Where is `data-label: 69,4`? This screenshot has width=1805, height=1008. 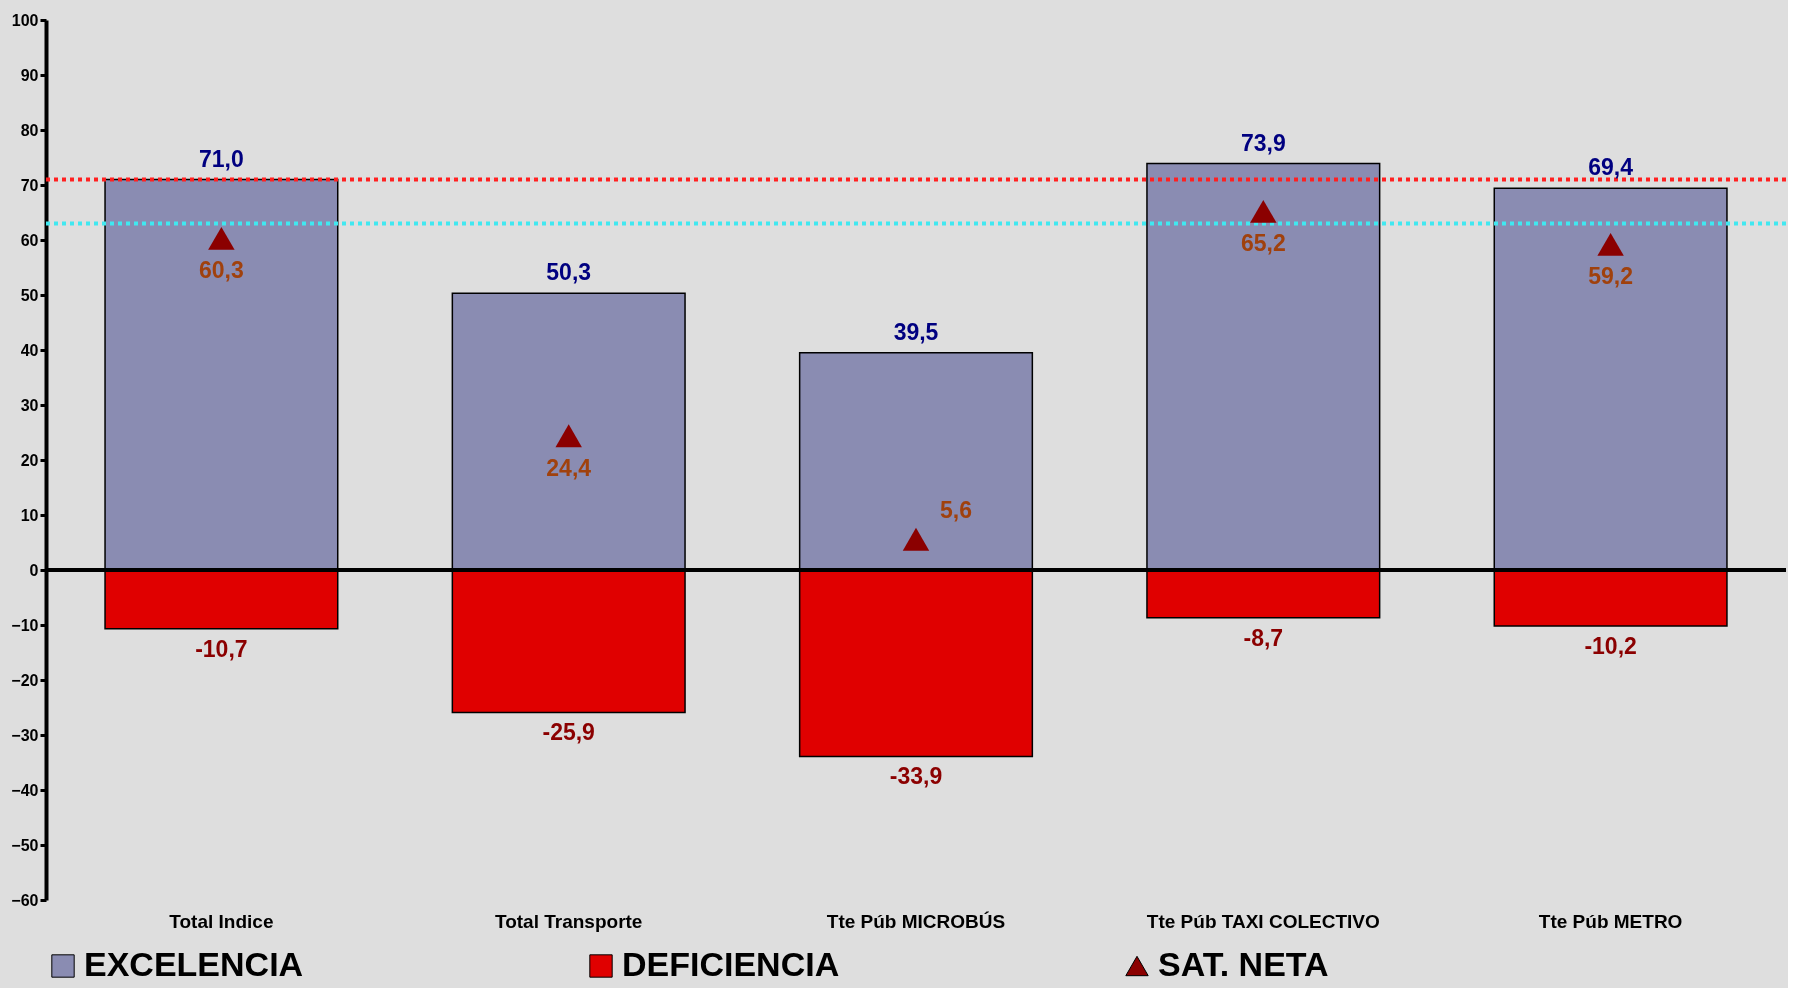 data-label: 69,4 is located at coordinates (1611, 167).